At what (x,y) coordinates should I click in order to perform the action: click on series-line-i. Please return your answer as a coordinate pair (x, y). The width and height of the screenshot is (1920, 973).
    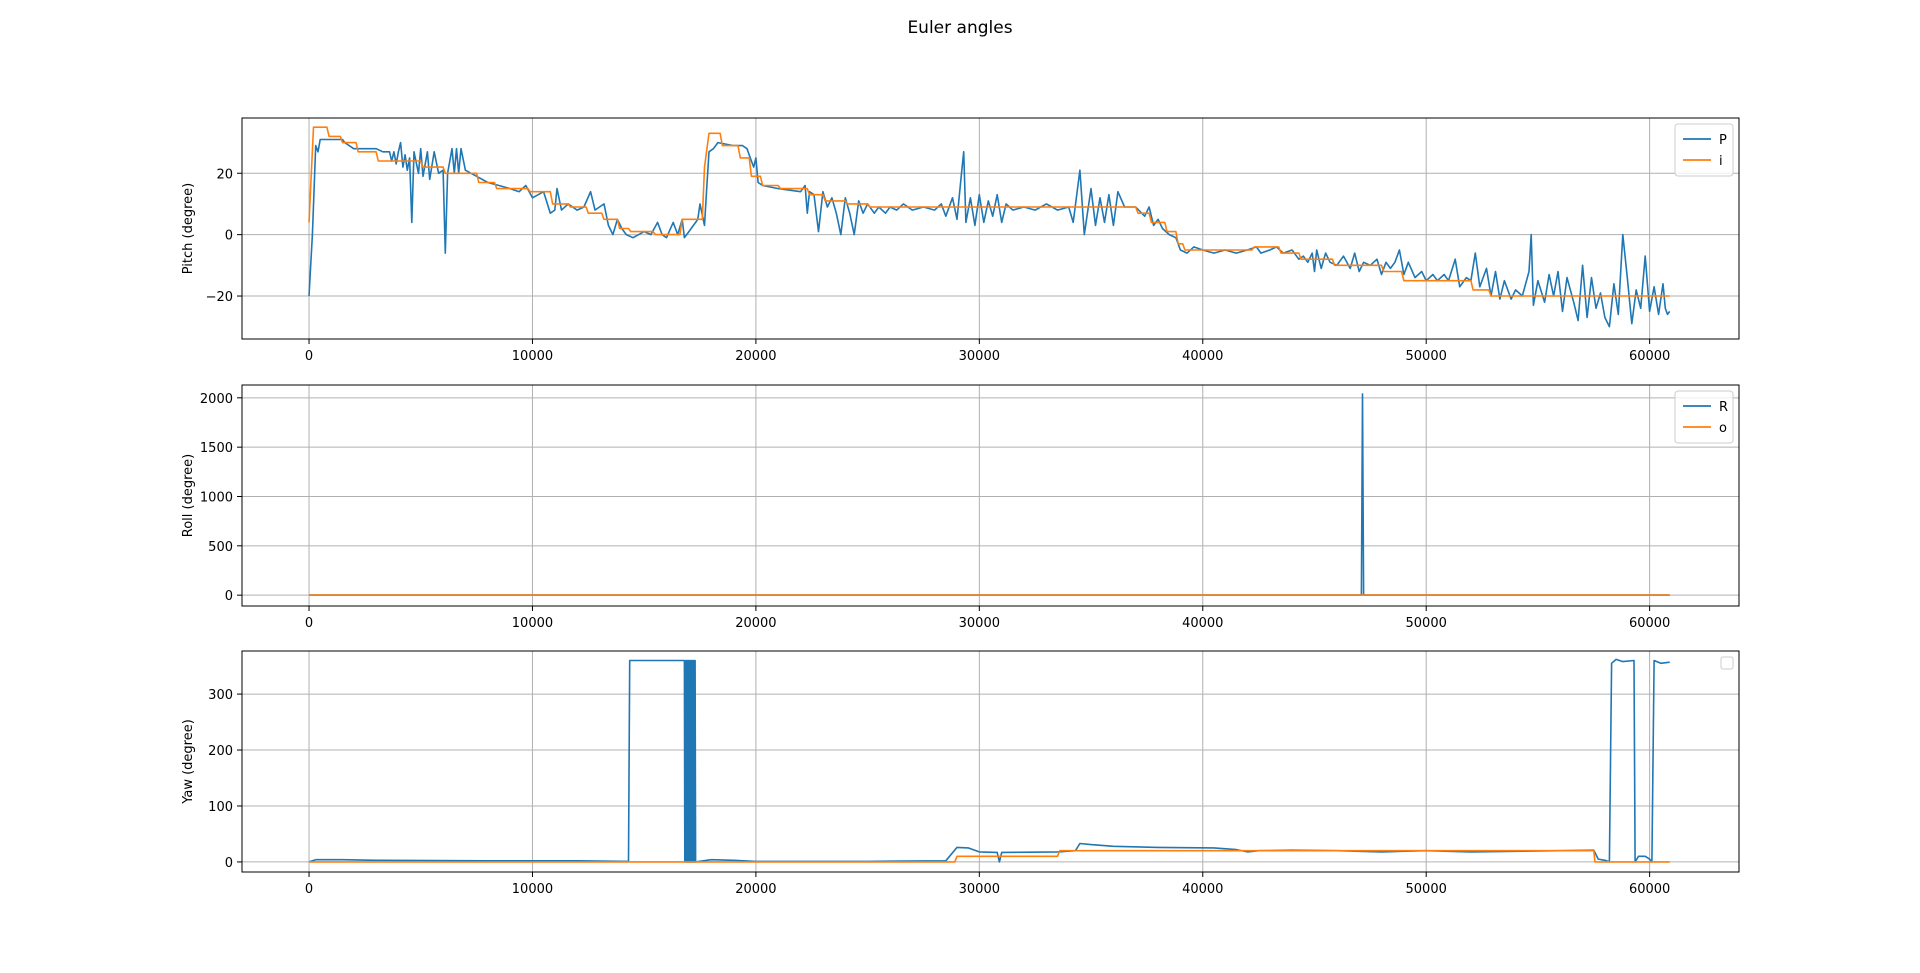
    Looking at the image, I should click on (989, 211).